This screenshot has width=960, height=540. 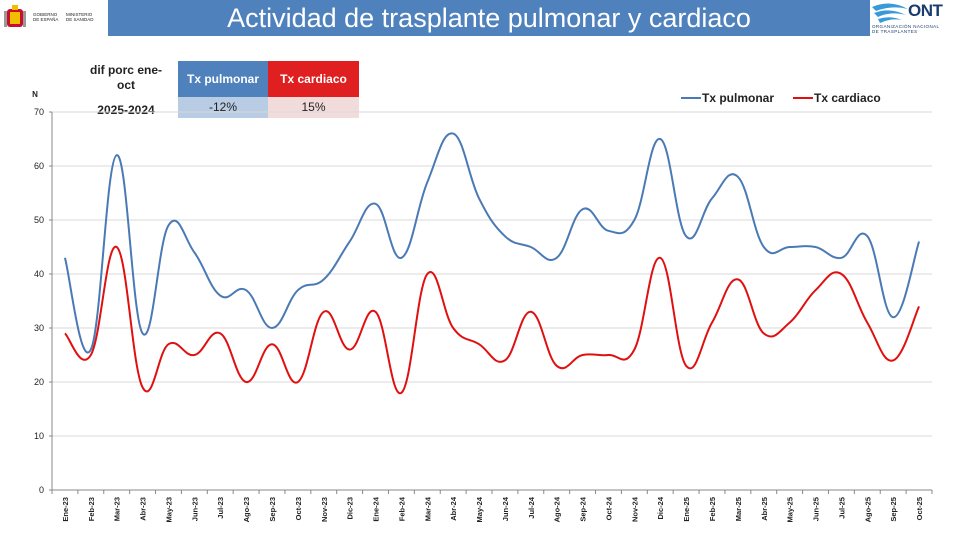 I want to click on ont-subtitle-line2: DE TRASPLANTES, so click(x=895, y=31).